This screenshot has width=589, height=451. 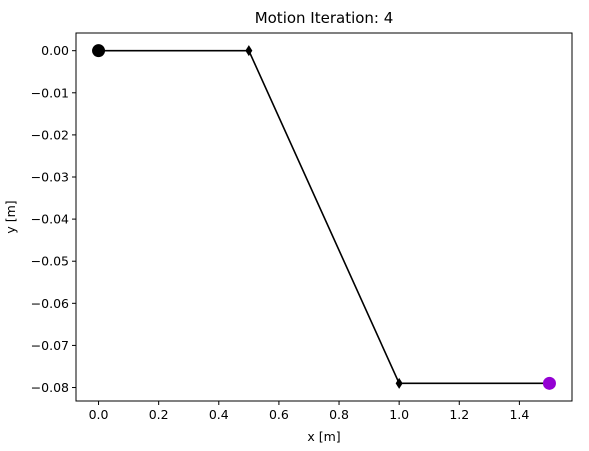 What do you see at coordinates (219, 414) in the screenshot?
I see `x-tick-label: 0.4` at bounding box center [219, 414].